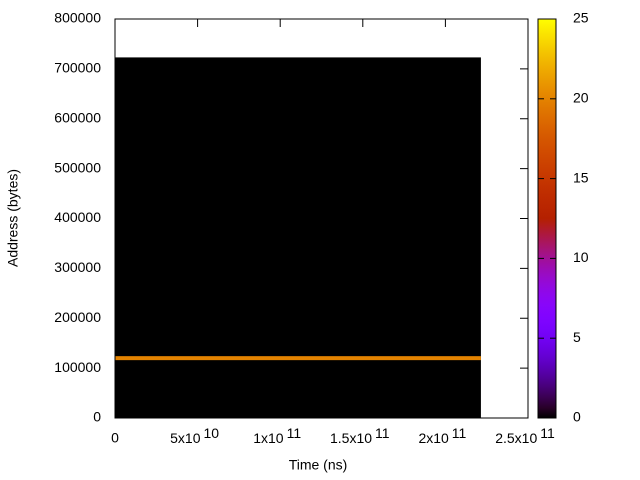 The image size is (640, 480). I want to click on y-tick-label: 200000, so click(77, 317).